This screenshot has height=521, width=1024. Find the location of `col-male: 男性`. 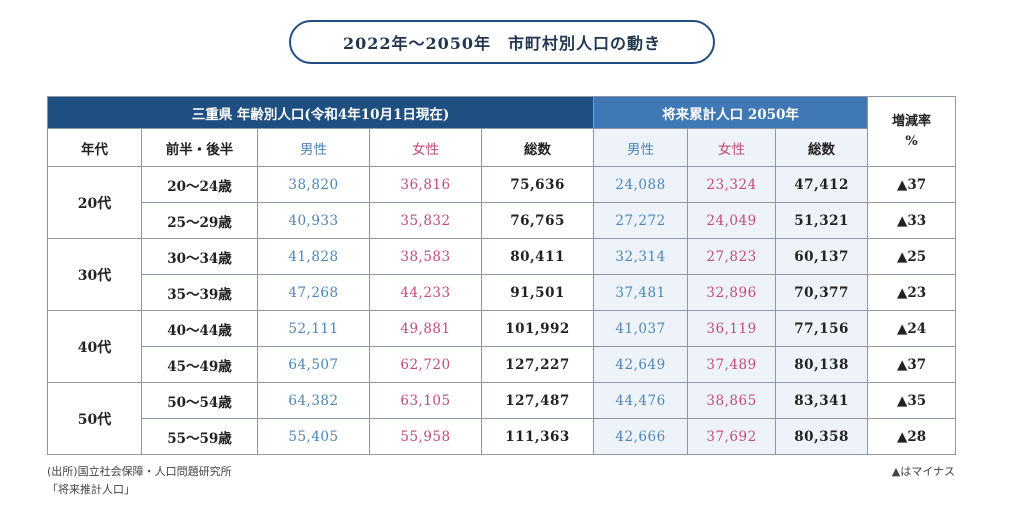

col-male: 男性 is located at coordinates (313, 147).